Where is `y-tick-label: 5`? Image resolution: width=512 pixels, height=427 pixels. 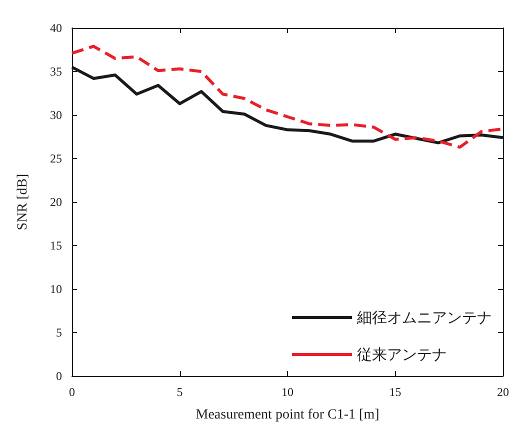 y-tick-label: 5 is located at coordinates (59, 333).